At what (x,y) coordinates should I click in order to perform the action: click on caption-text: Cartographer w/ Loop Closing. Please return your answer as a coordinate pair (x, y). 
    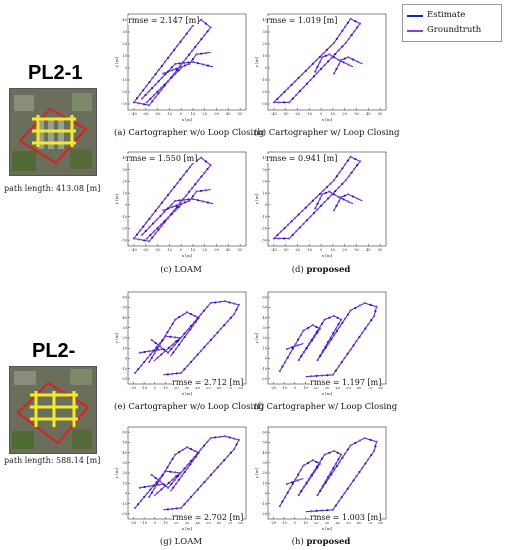
    Looking at the image, I should click on (332, 407).